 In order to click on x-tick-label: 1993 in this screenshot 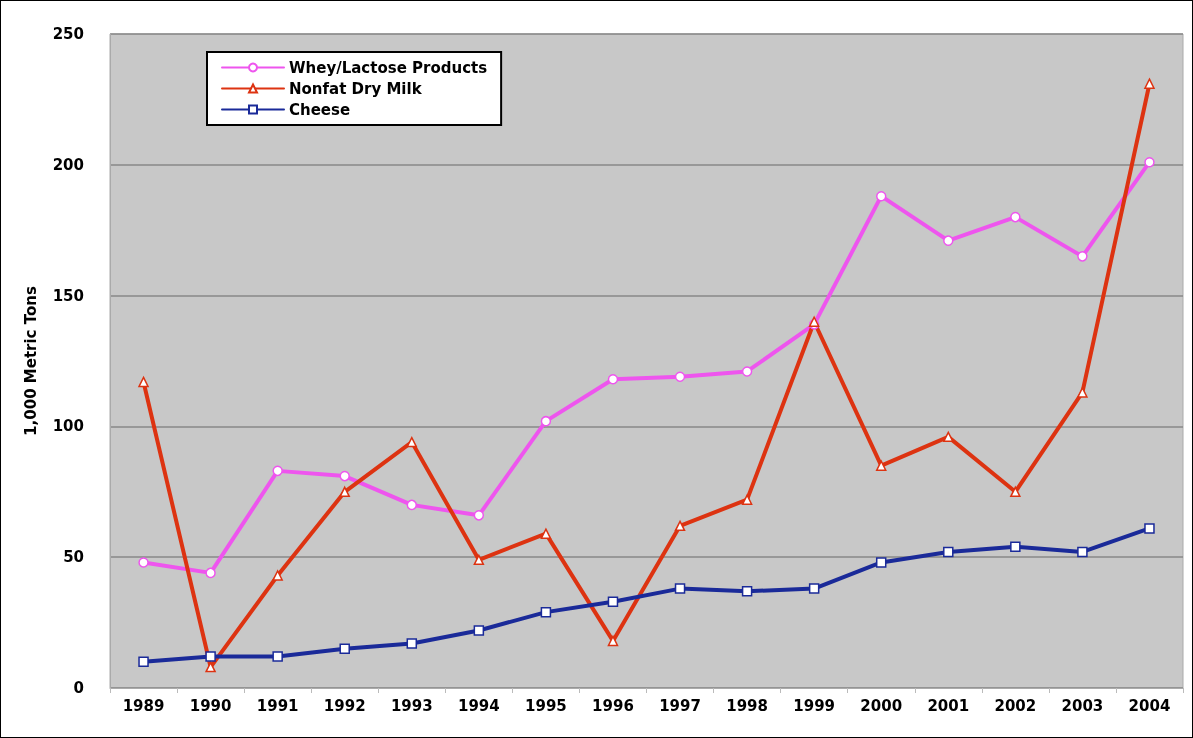, I will do `click(411, 705)`.